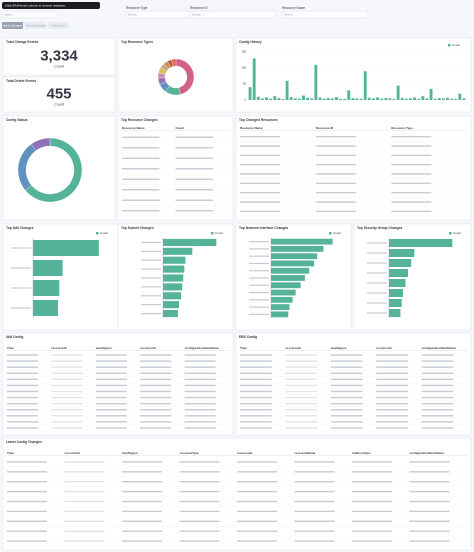  Describe the element at coordinates (139, 120) in the screenshot. I see `panel-title: Top Resource Changes` at that location.